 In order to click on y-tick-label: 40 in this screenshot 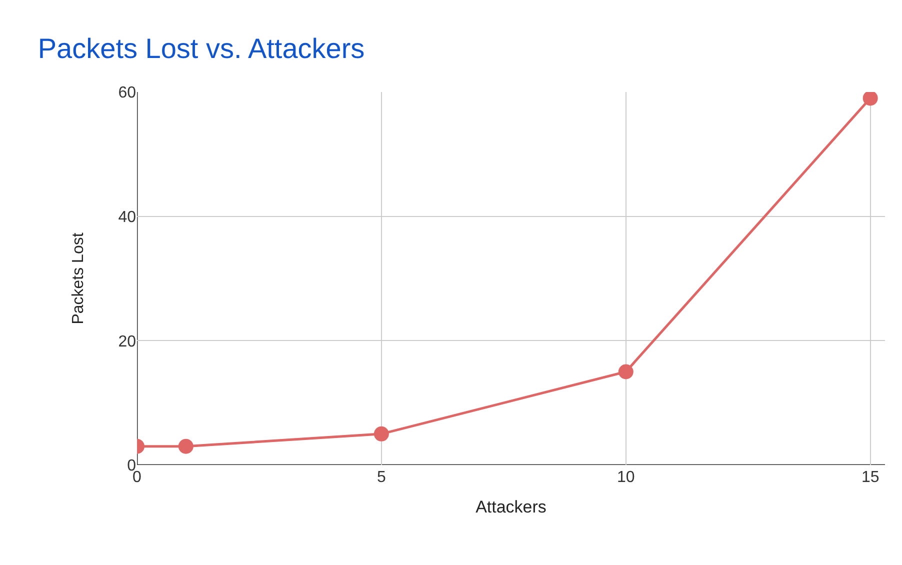, I will do `click(127, 217)`.